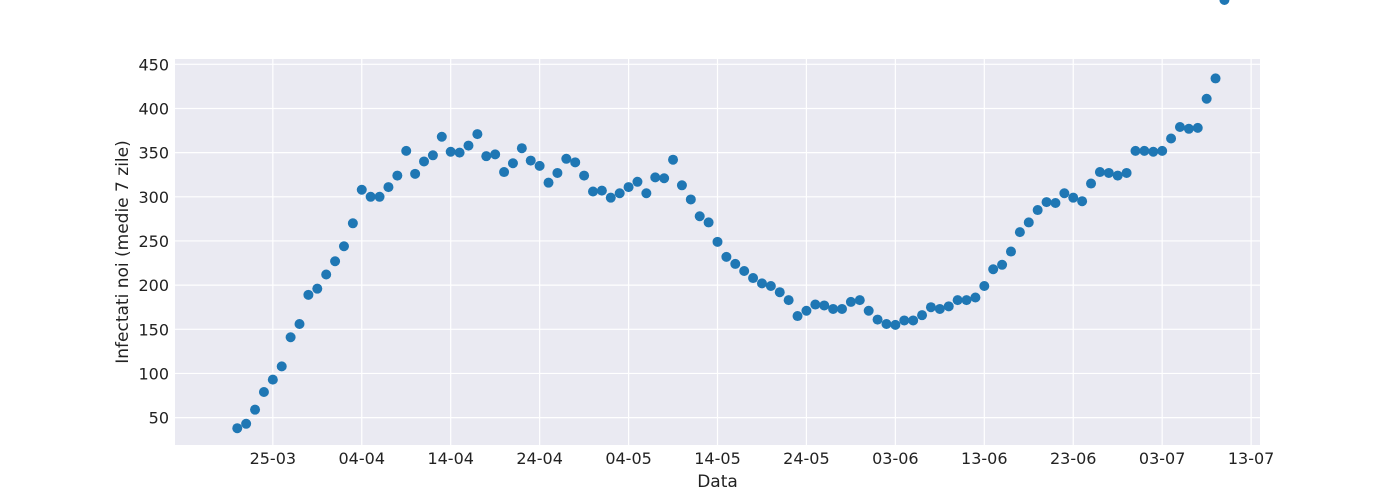 The image size is (1400, 500). What do you see at coordinates (362, 458) in the screenshot?
I see `x-tick-label: 04-04` at bounding box center [362, 458].